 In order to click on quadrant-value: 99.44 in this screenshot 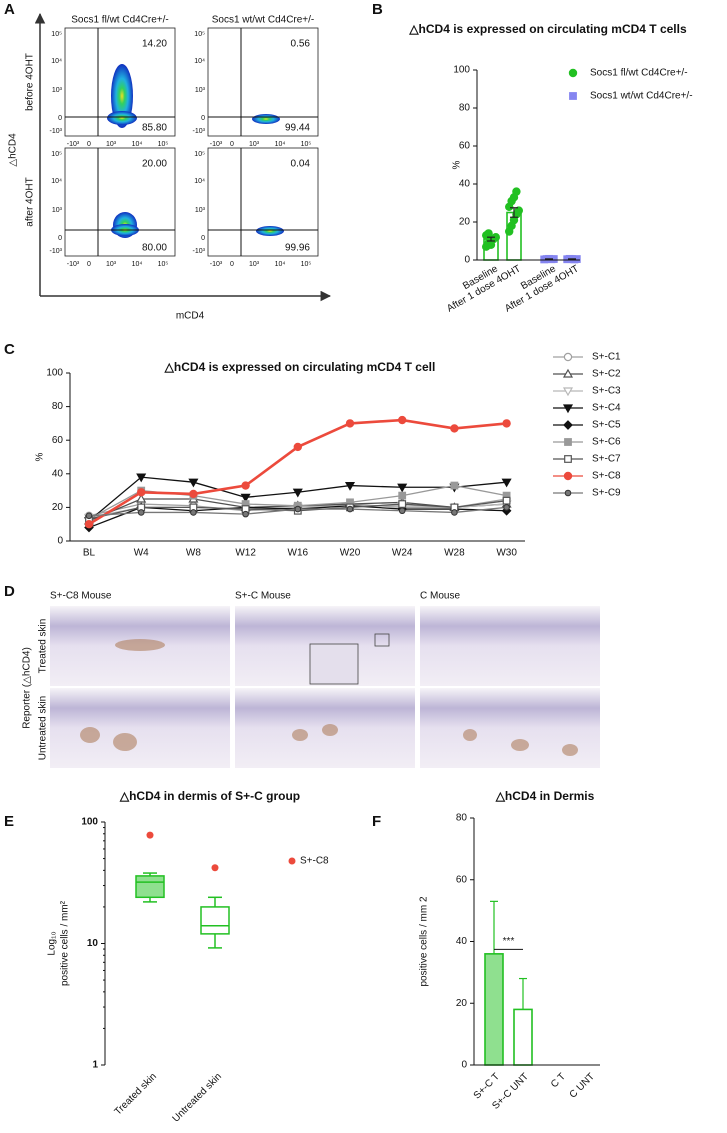, I will do `click(297, 128)`.